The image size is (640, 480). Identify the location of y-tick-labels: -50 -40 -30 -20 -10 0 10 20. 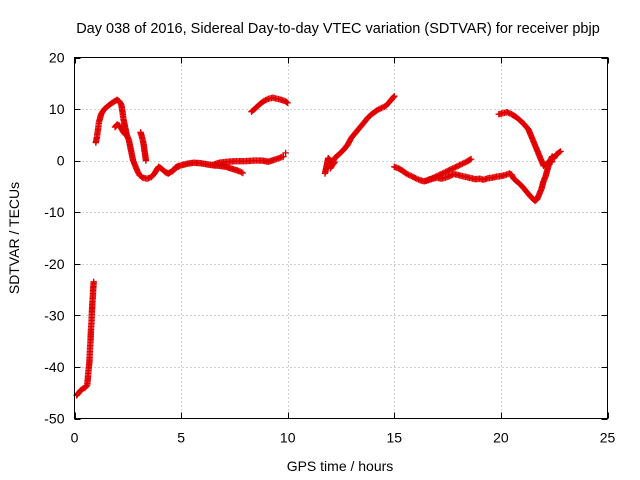
(54, 238).